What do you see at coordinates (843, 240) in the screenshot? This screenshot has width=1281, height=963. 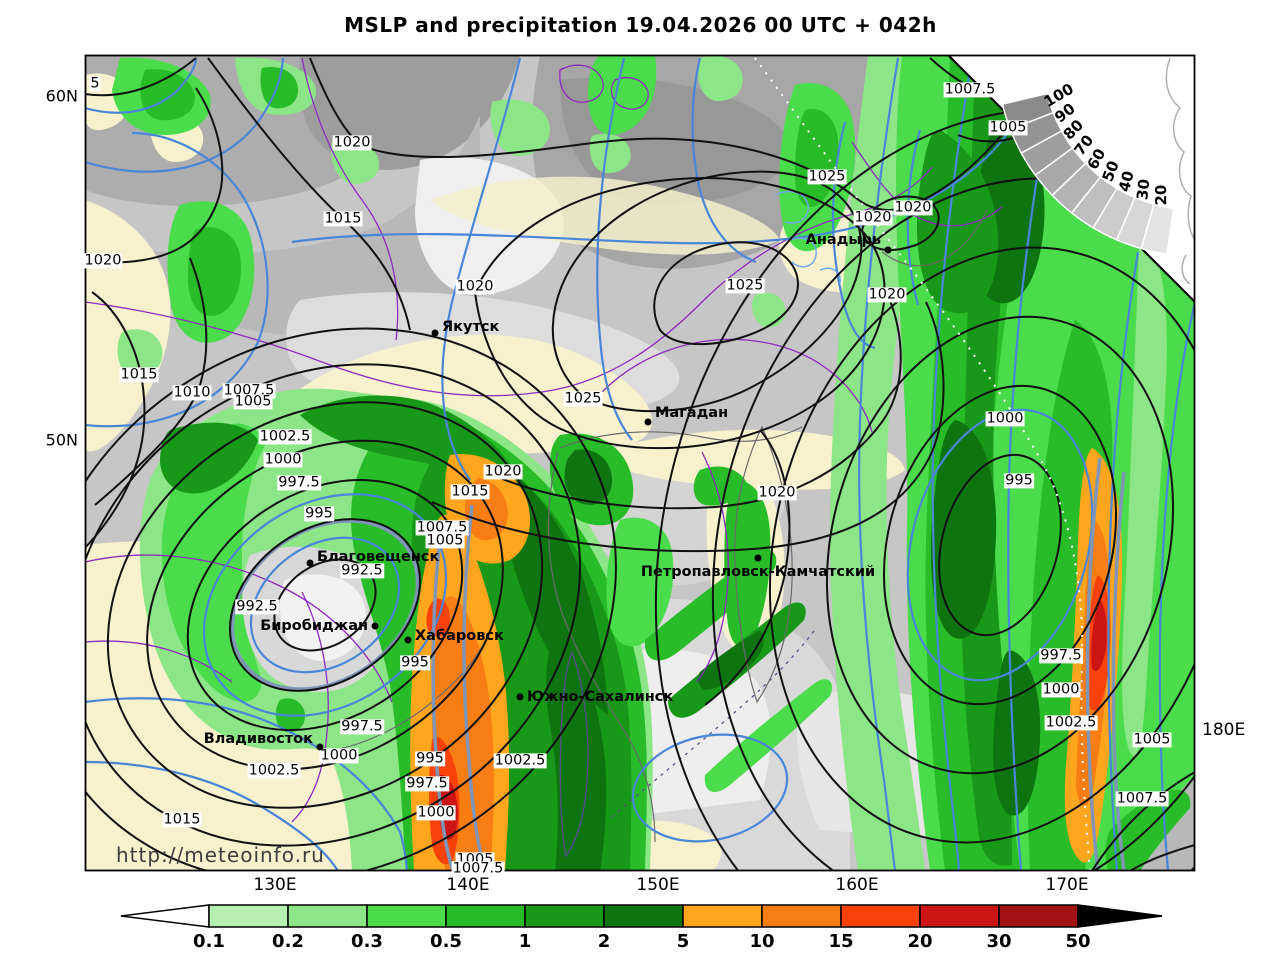 I see `city-label: Анадырь` at bounding box center [843, 240].